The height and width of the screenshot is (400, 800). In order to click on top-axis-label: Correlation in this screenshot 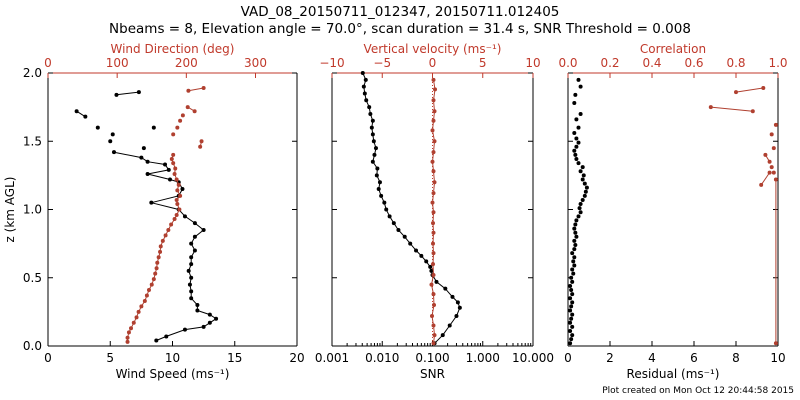, I will do `click(673, 49)`.